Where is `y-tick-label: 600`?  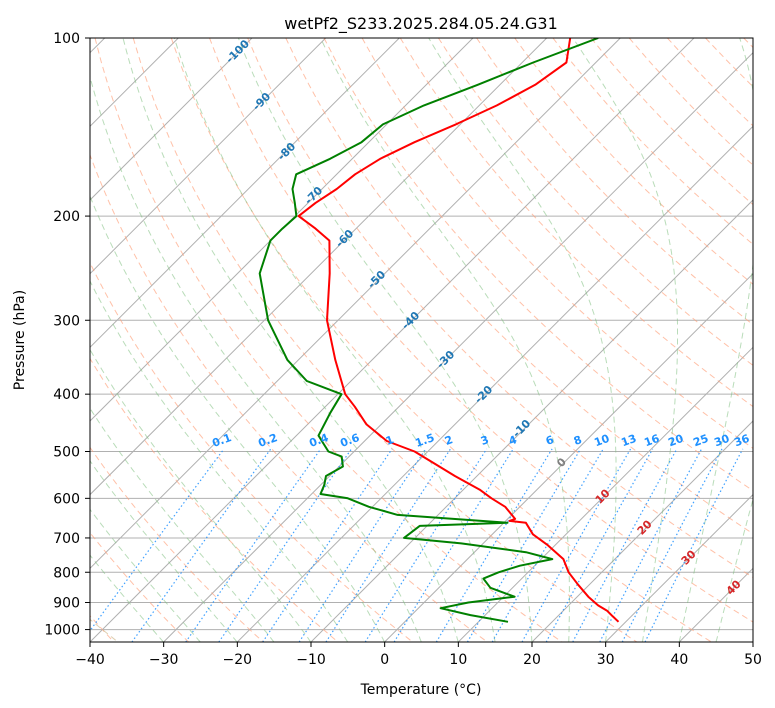 y-tick-label: 600 is located at coordinates (66, 499).